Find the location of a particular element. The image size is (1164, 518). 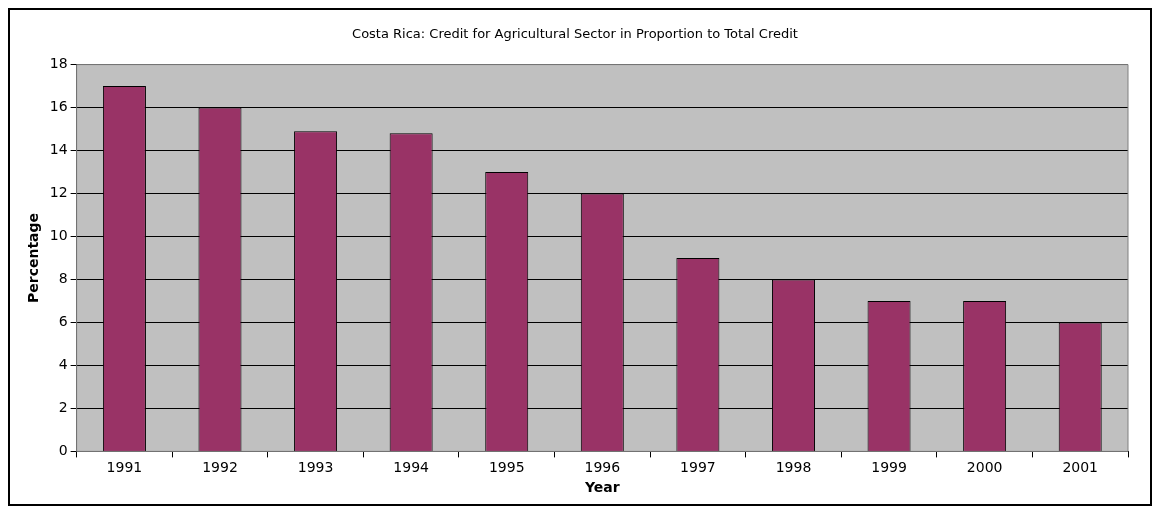

y-tick-label: 14 is located at coordinates (58, 149).